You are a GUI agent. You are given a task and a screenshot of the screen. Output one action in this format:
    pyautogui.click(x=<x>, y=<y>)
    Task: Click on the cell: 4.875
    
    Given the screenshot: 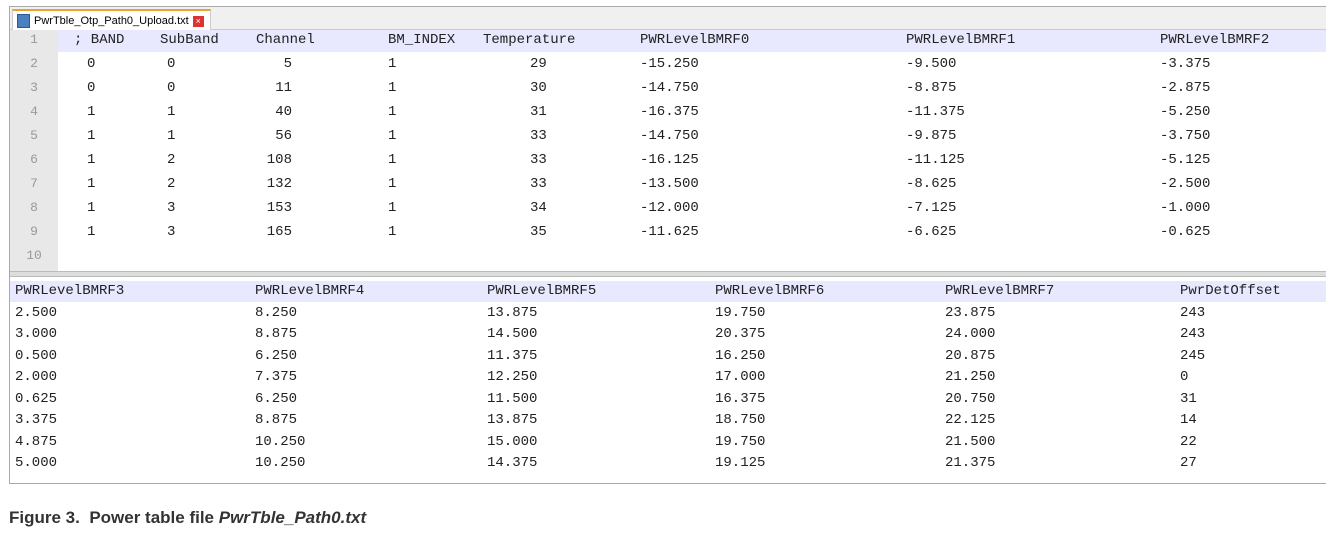 What is the action you would take?
    pyautogui.click(x=36, y=441)
    